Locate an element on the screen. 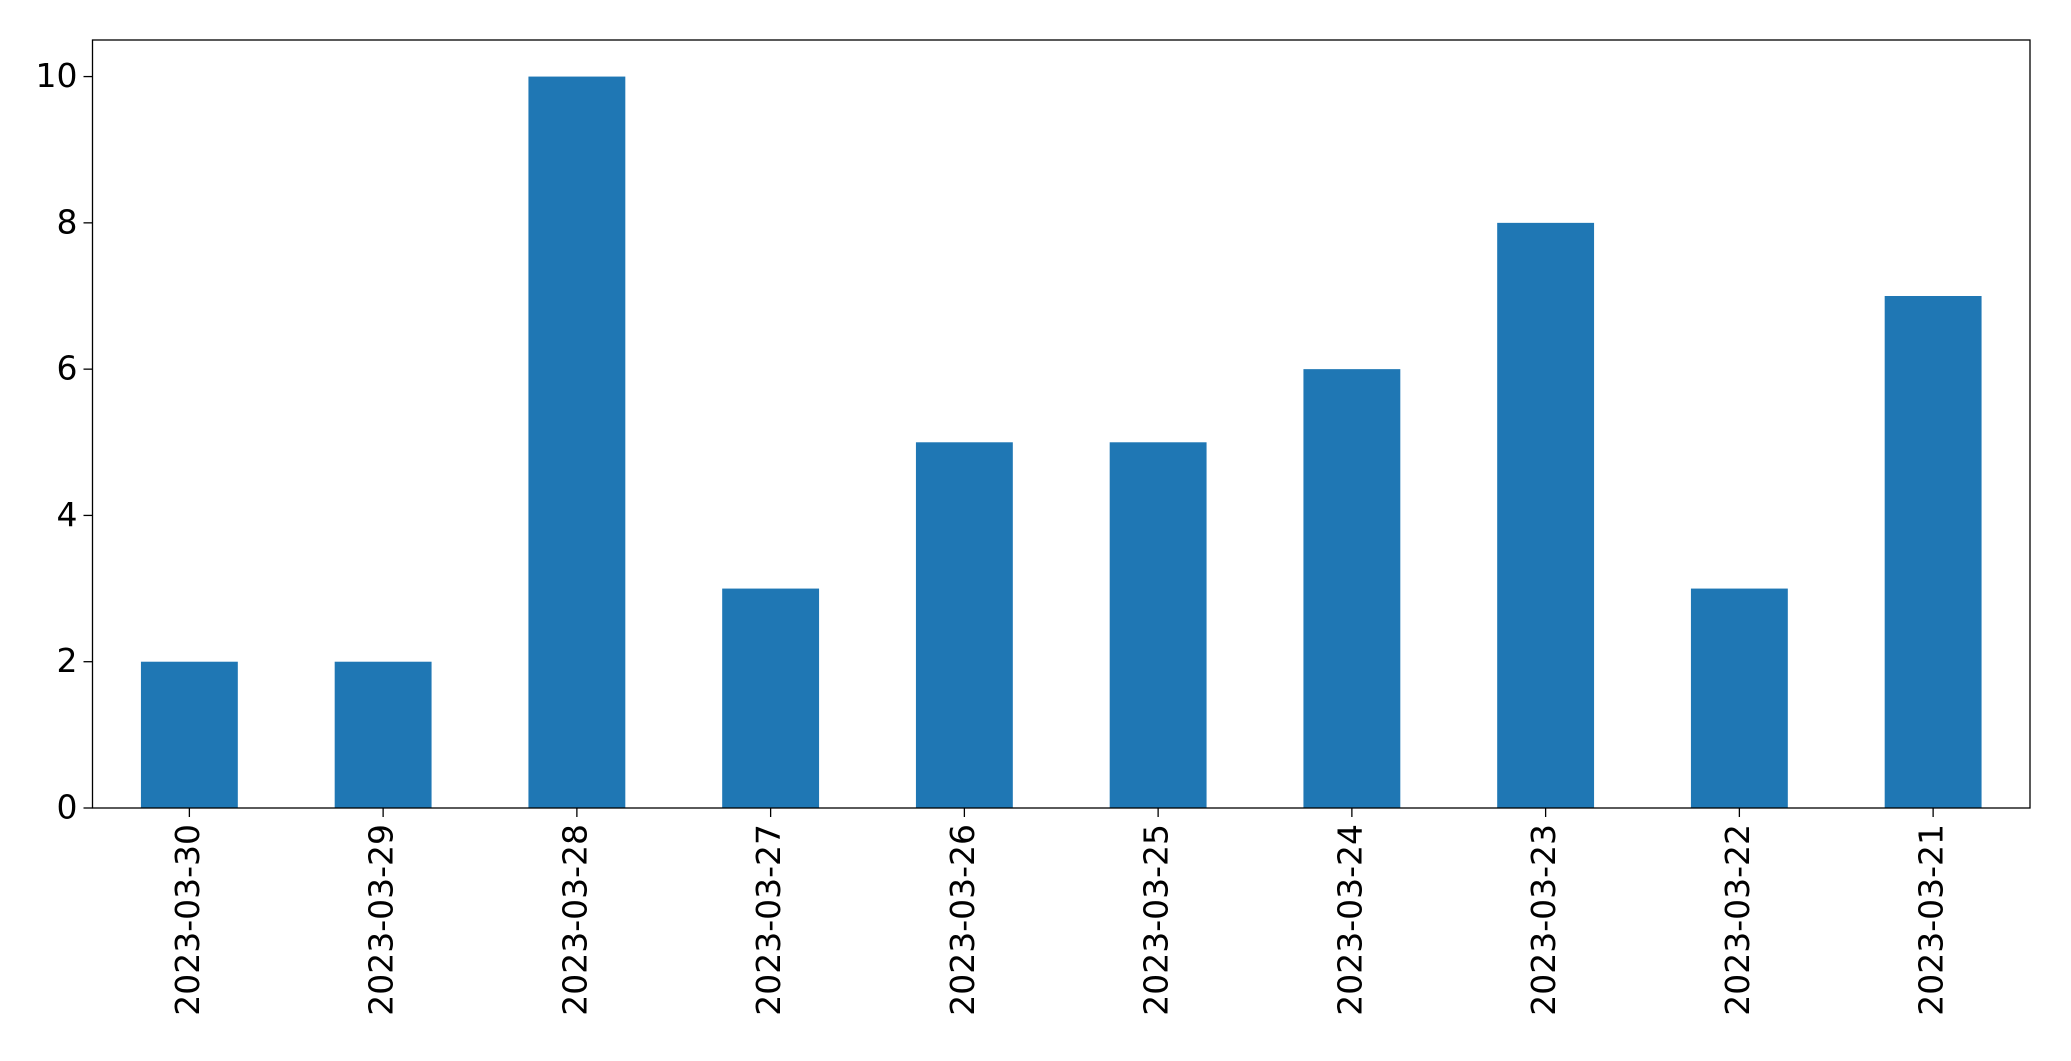  y-tick-label: 4 is located at coordinates (67, 514).